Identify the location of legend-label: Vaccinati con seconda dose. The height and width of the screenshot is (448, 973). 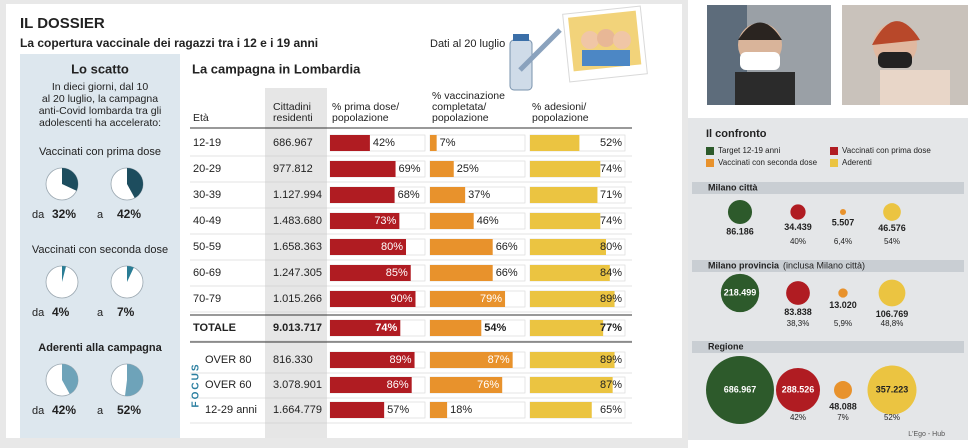
(768, 162).